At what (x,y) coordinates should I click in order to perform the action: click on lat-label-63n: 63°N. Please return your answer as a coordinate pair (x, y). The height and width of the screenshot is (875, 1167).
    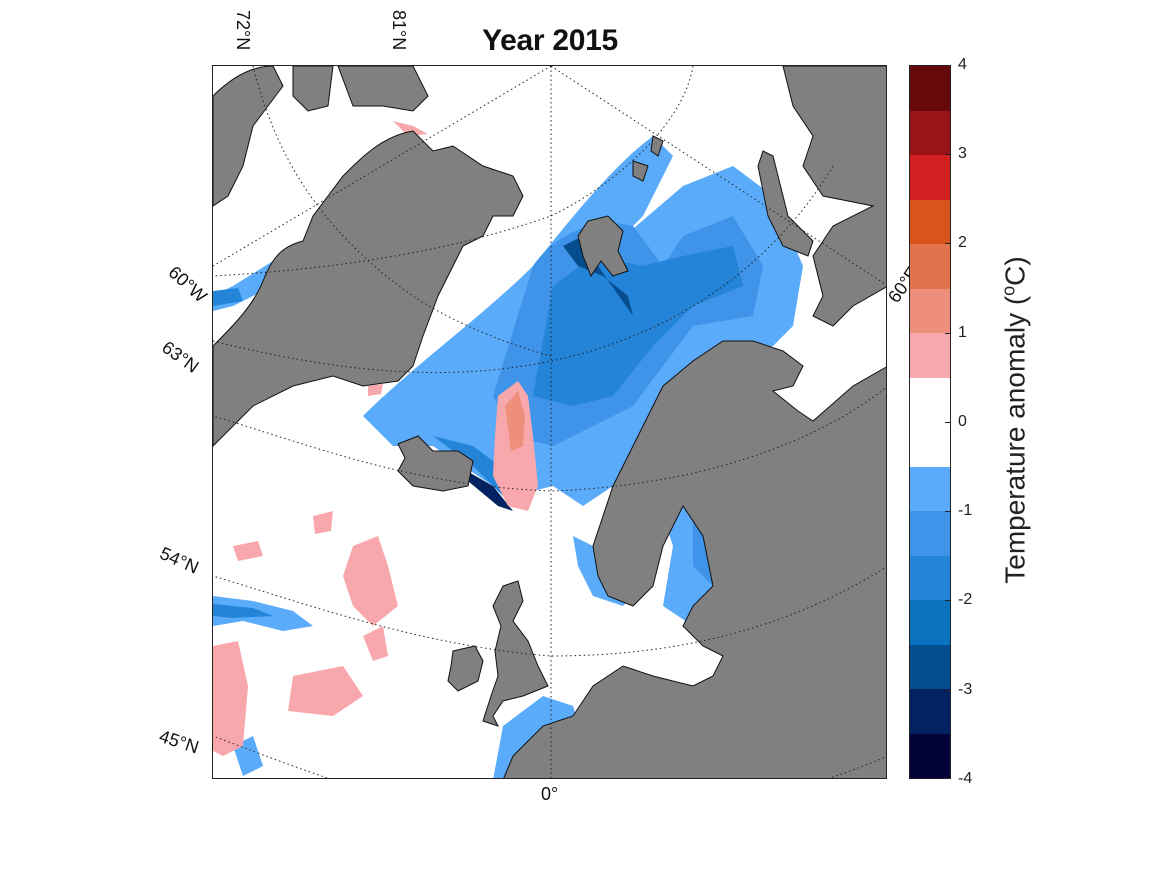
    Looking at the image, I should click on (180, 357).